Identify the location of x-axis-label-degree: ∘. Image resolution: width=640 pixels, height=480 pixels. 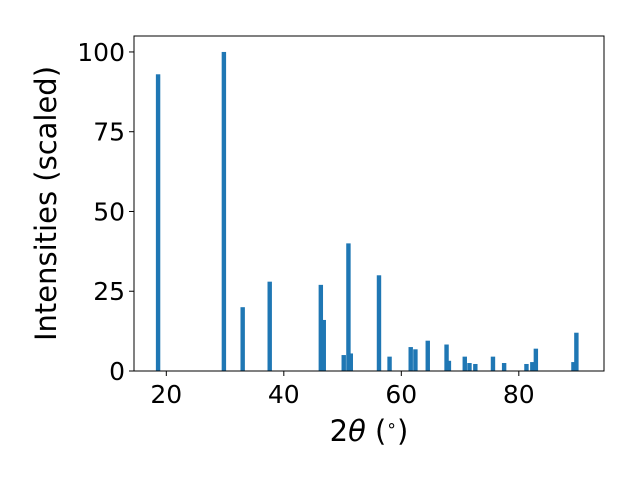
(391, 426).